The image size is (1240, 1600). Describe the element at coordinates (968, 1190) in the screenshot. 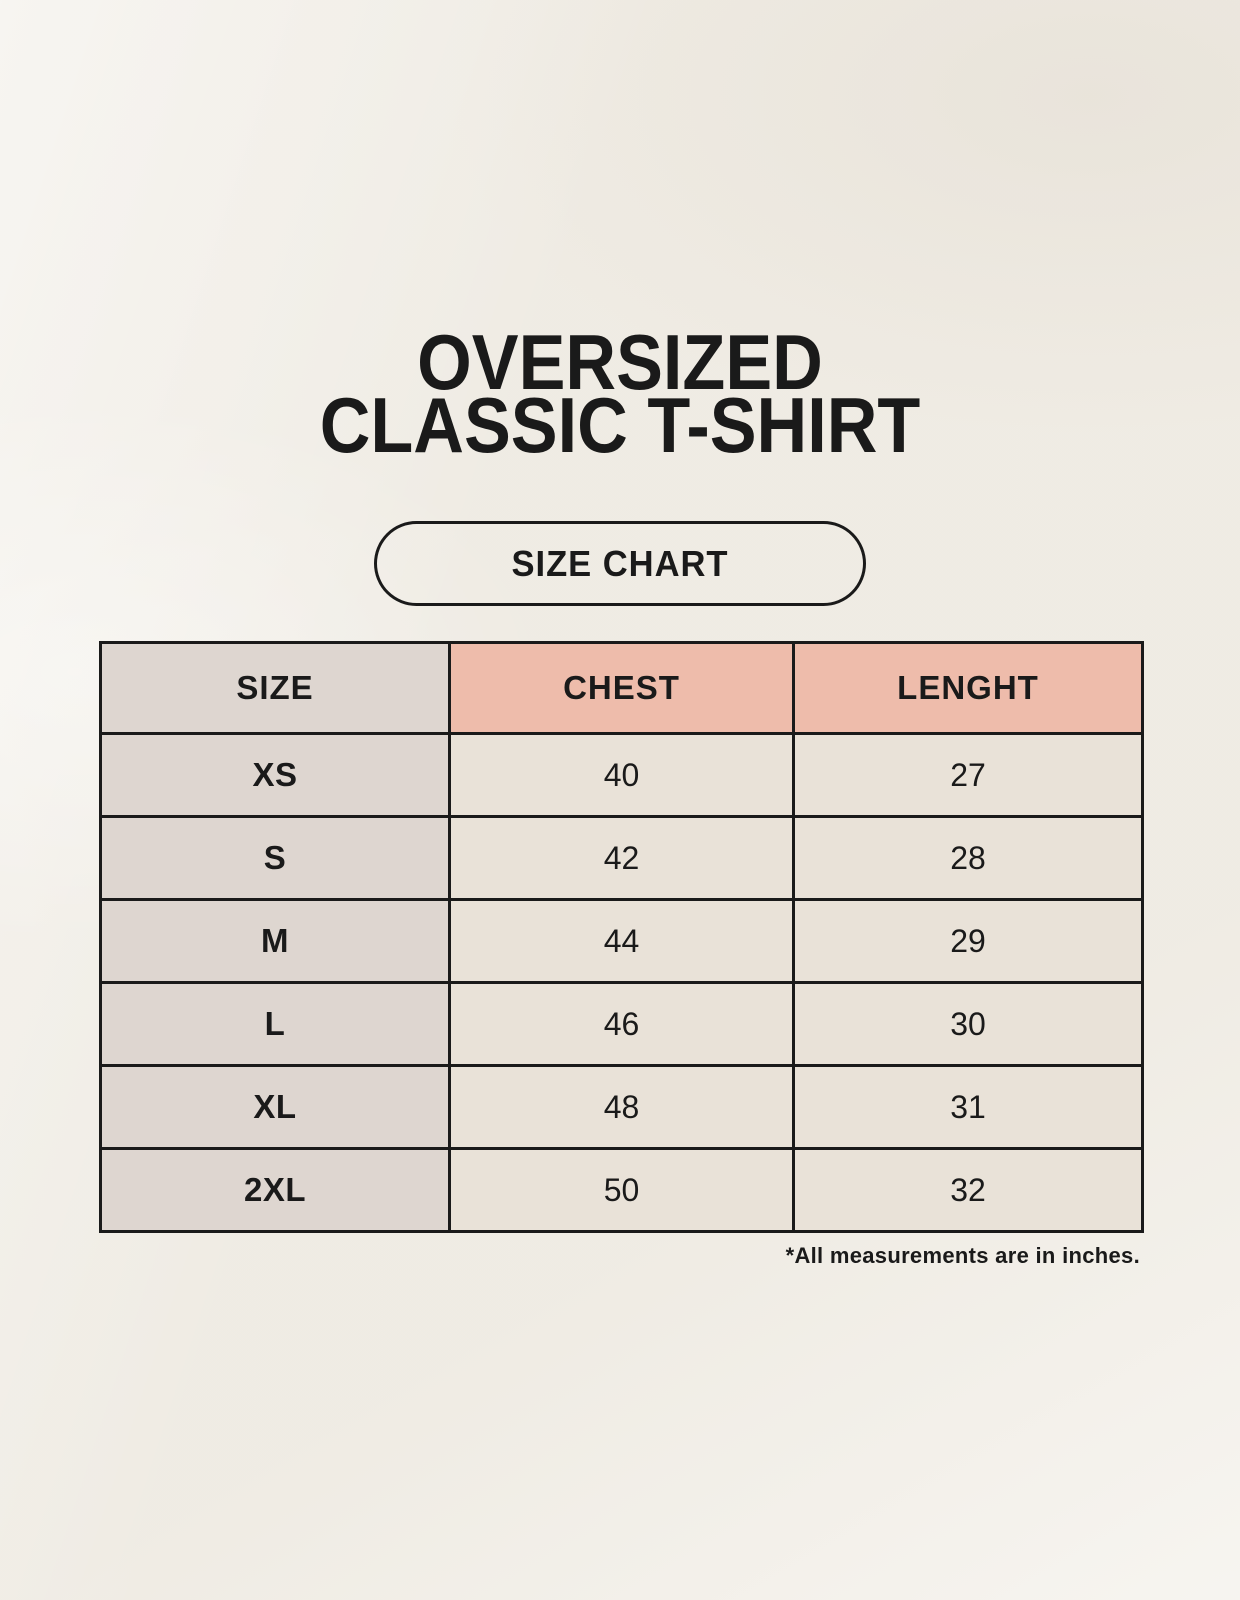

I see `lenght-value: 32` at that location.